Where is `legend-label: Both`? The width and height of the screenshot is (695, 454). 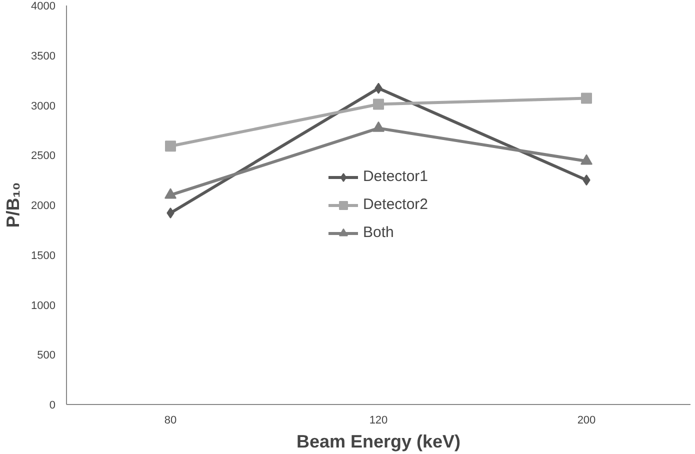
legend-label: Both is located at coordinates (378, 232).